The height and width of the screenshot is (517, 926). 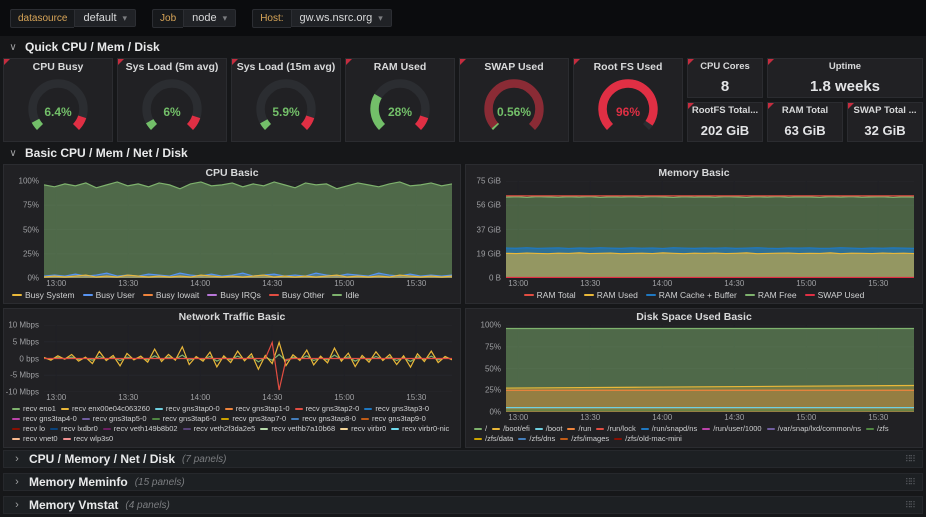 What do you see at coordinates (74, 429) in the screenshot?
I see `legend-item: recv lxdbr0` at bounding box center [74, 429].